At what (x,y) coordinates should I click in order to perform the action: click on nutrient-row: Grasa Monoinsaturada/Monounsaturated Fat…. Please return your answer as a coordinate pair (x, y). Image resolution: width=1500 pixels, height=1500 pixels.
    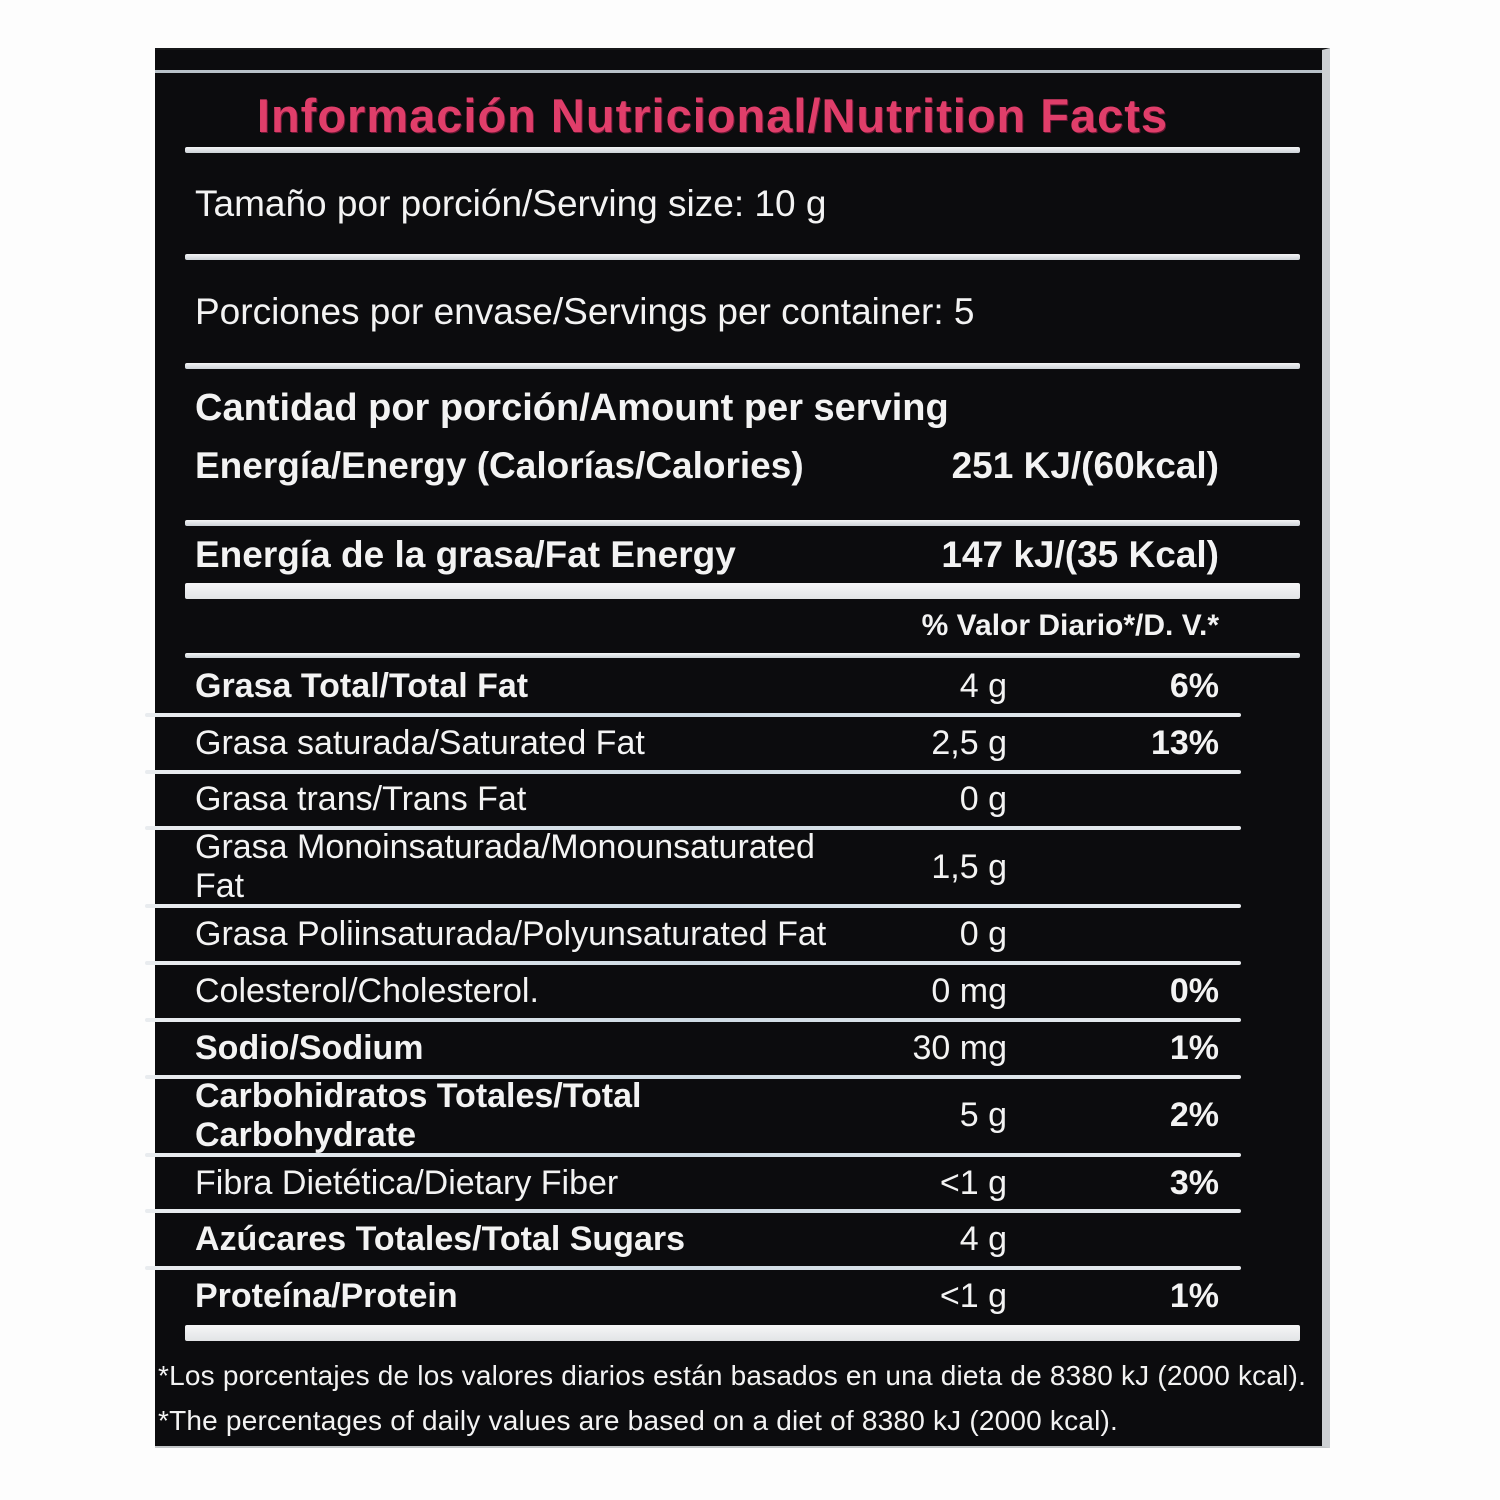
    Looking at the image, I should click on (733, 866).